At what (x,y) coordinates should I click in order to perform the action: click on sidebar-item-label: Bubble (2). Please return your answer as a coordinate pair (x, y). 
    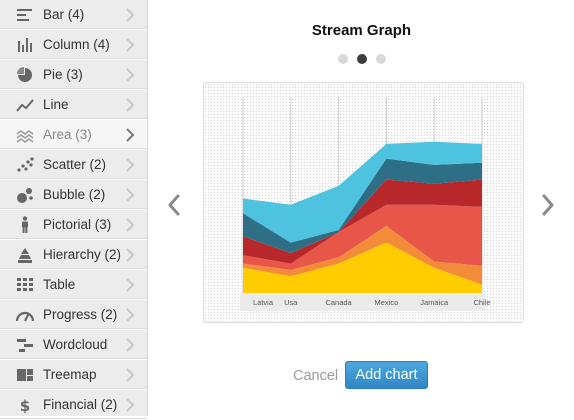
    Looking at the image, I should click on (74, 194).